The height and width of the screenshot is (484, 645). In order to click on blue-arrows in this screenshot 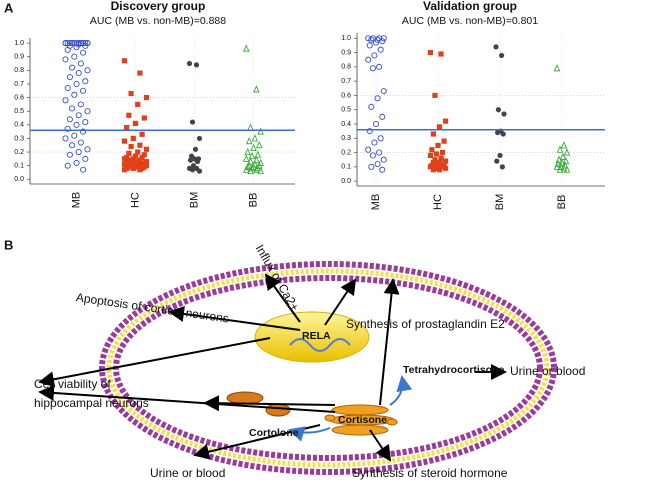, I will do `click(350, 408)`.